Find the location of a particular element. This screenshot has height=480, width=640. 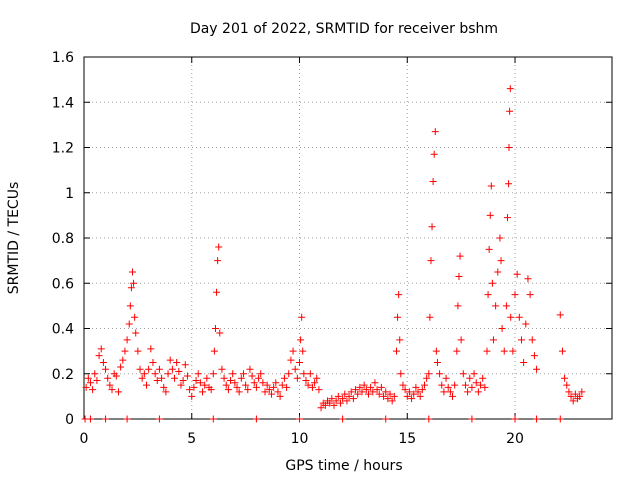

x-tick-label: 0 is located at coordinates (84, 439).